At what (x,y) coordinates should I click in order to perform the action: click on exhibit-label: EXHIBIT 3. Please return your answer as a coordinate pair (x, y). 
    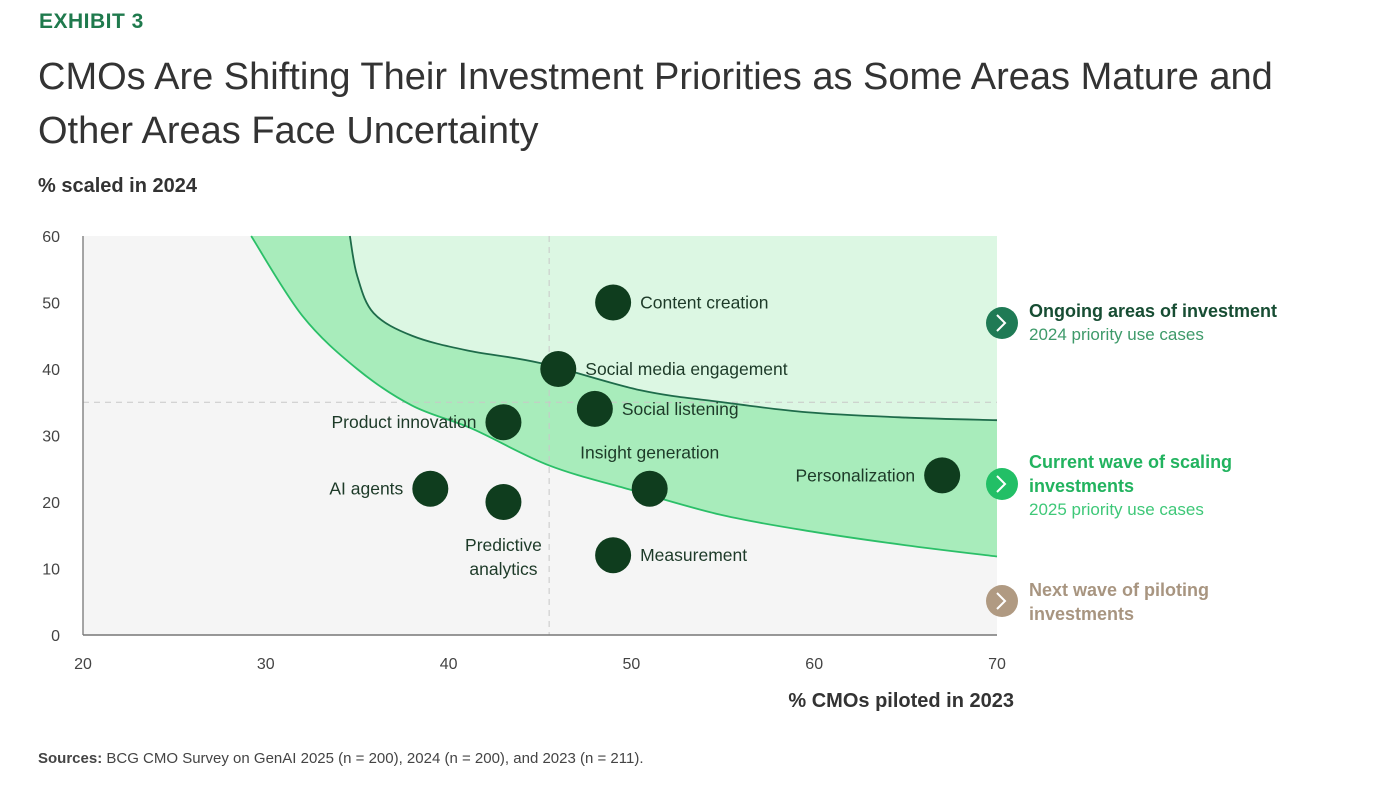
    Looking at the image, I should click on (91, 21).